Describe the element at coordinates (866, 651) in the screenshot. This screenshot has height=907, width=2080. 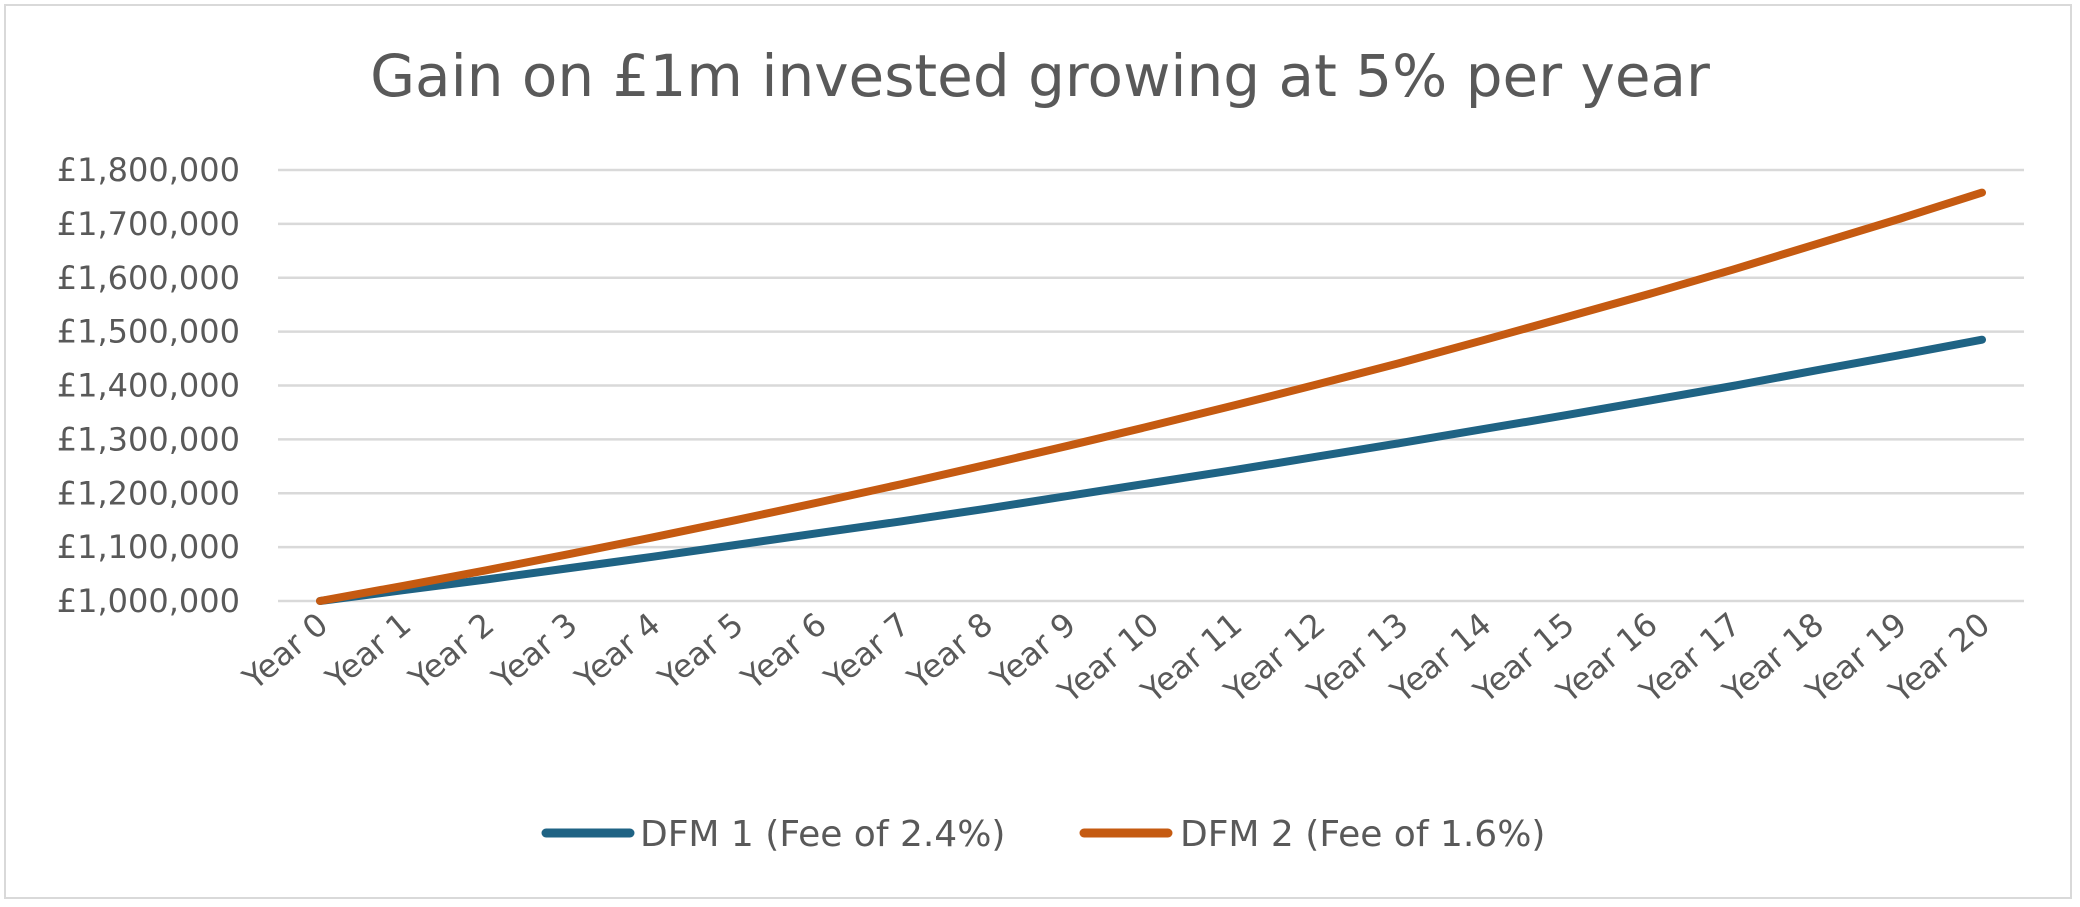
I see `x-tick-label: Year 7` at that location.